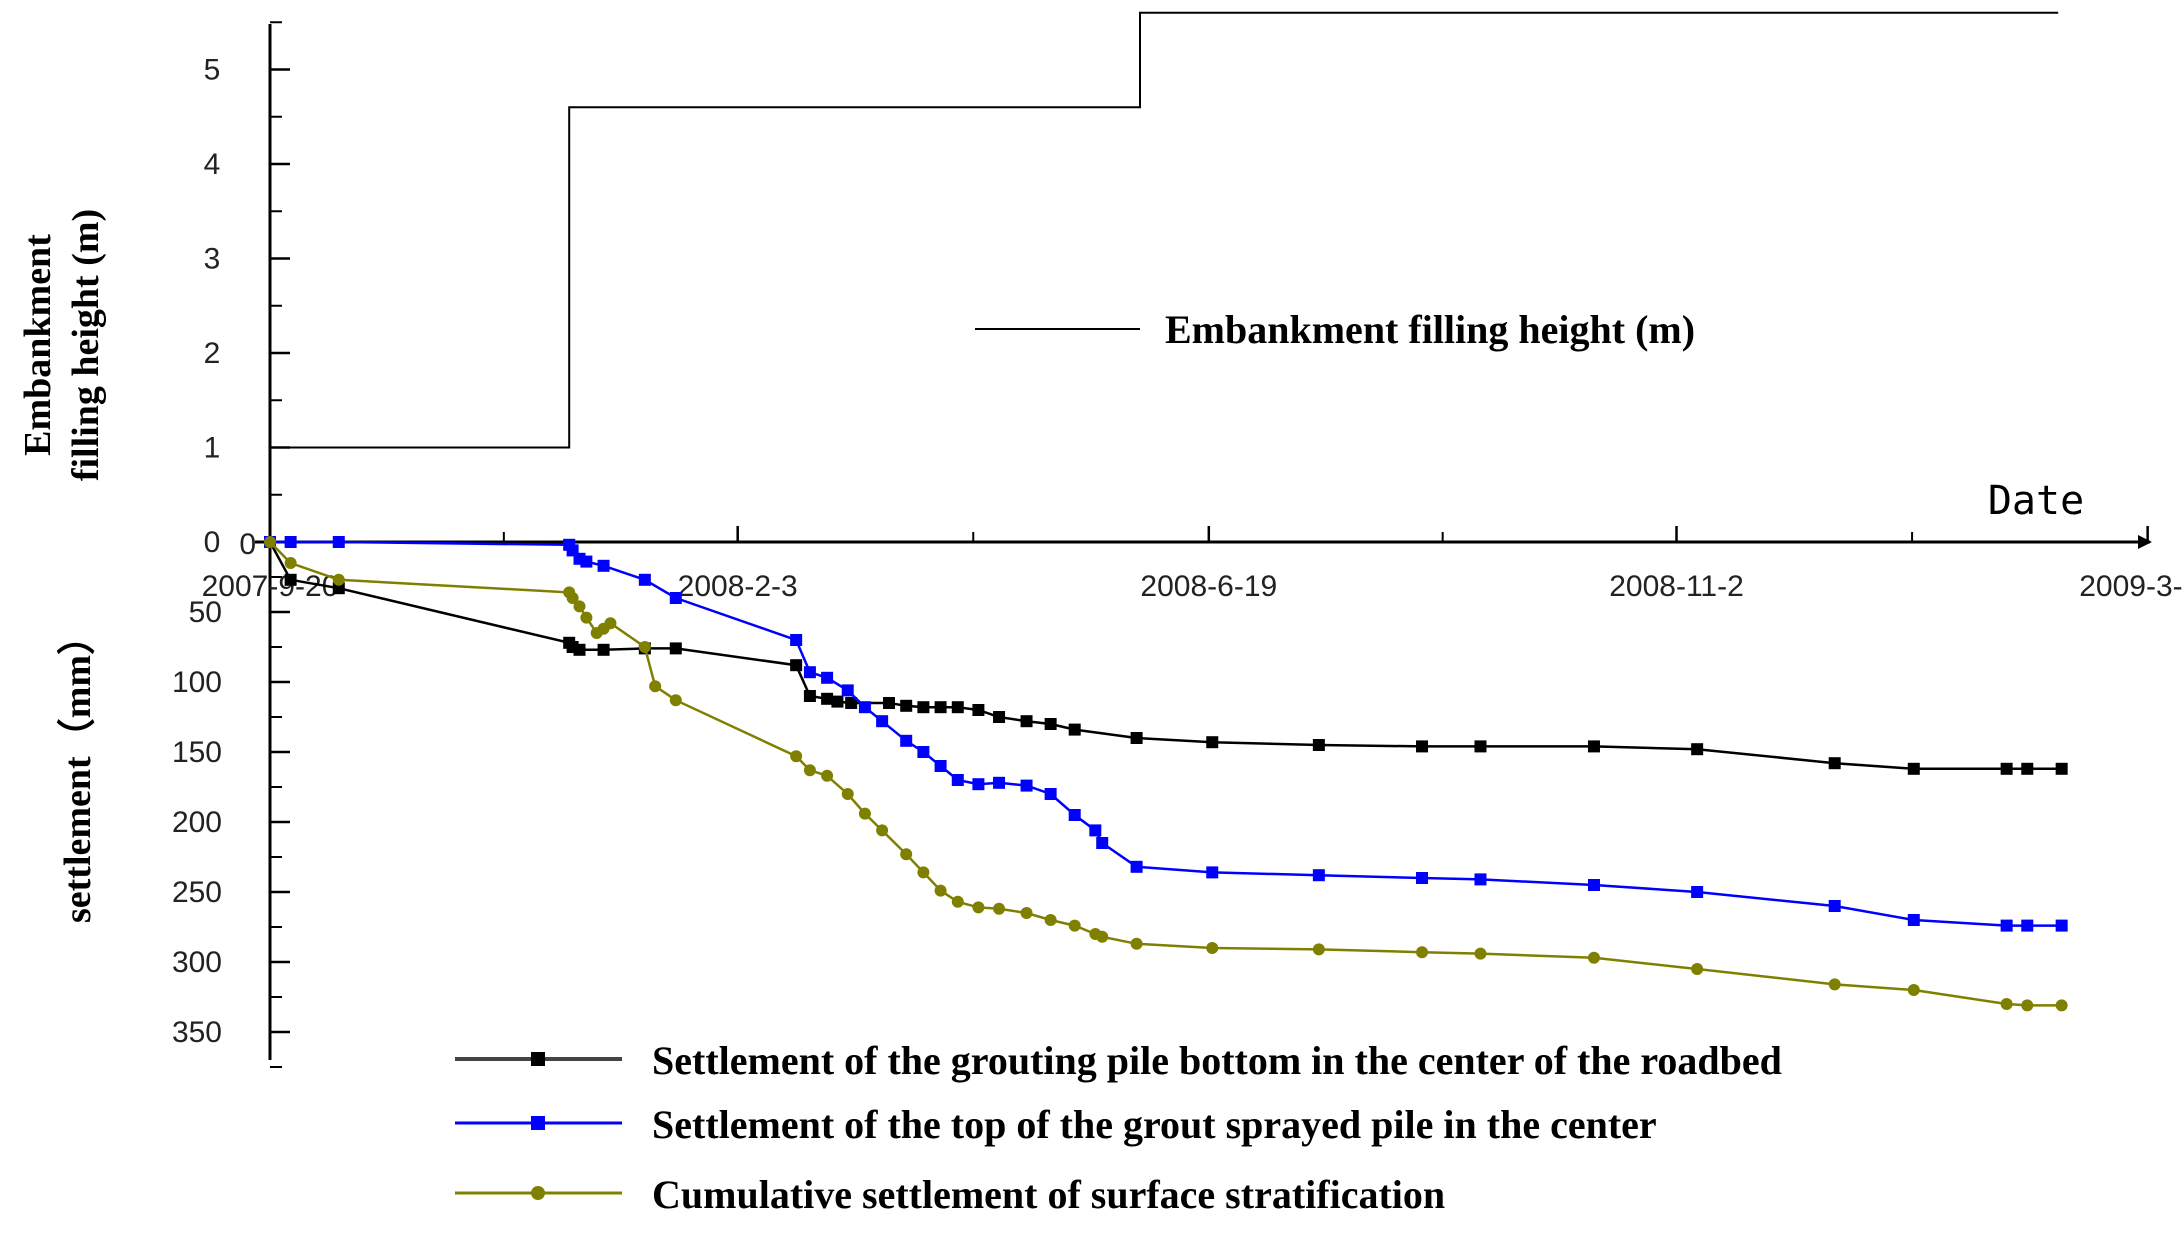 The height and width of the screenshot is (1233, 2182). I want to click on bottom-y-tick-label: 200, so click(197, 822).